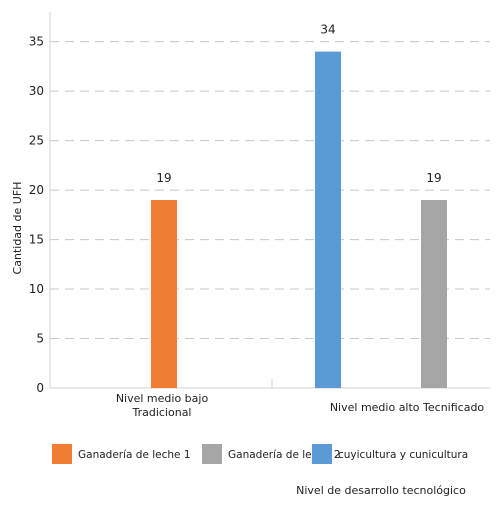 The width and height of the screenshot is (503, 523). Describe the element at coordinates (327, 30) in the screenshot. I see `data-label: 34` at that location.